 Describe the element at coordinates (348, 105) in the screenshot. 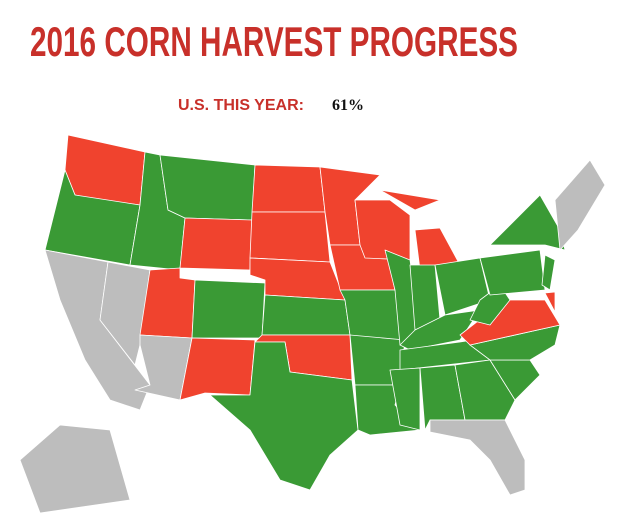

I see `summary-value: 61%` at that location.